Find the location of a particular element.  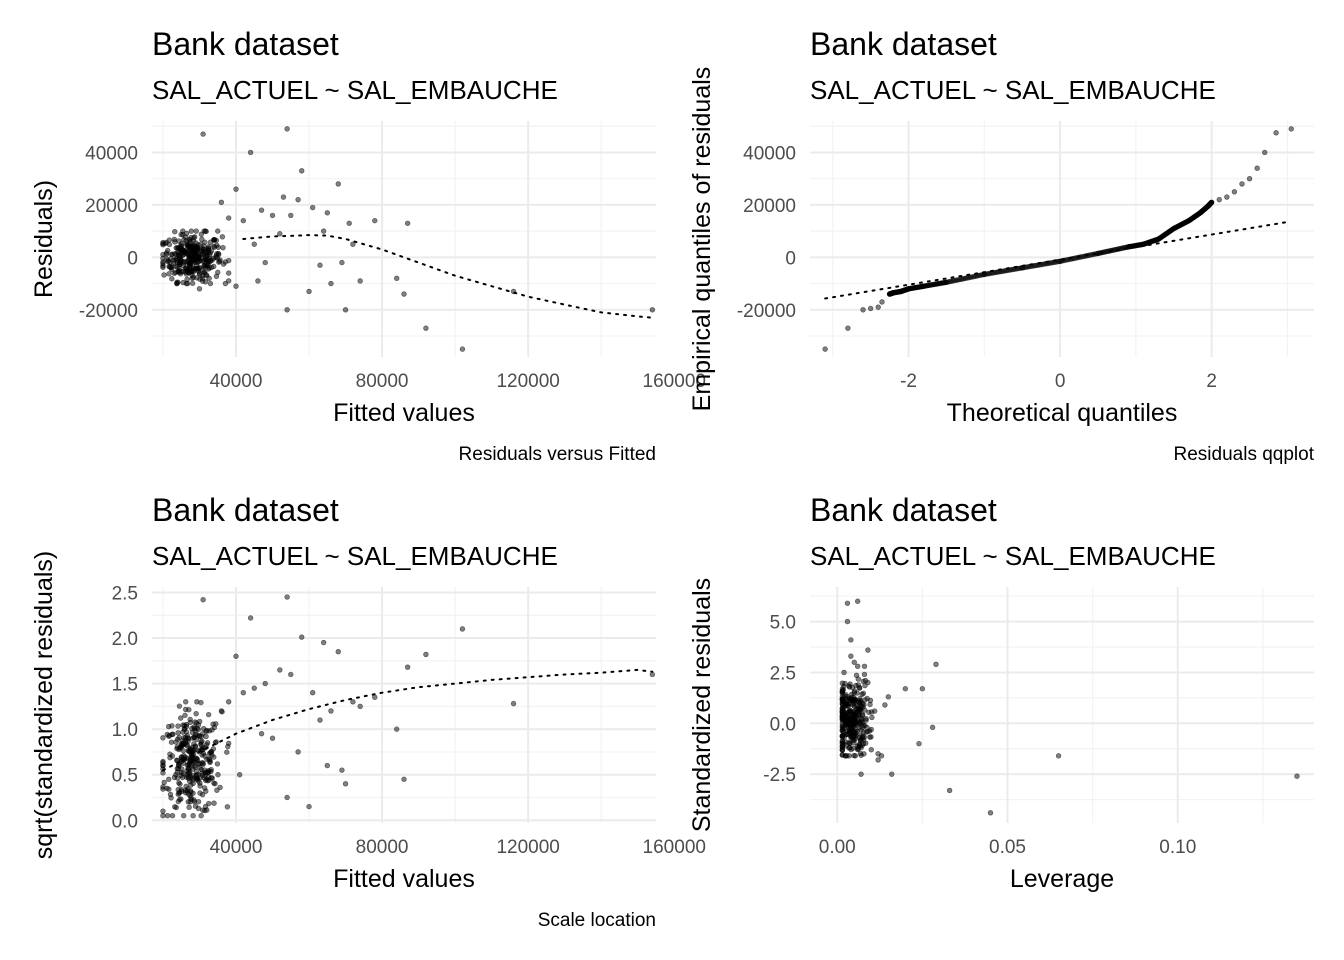

chart-title: Bank dataset is located at coordinates (245, 44).